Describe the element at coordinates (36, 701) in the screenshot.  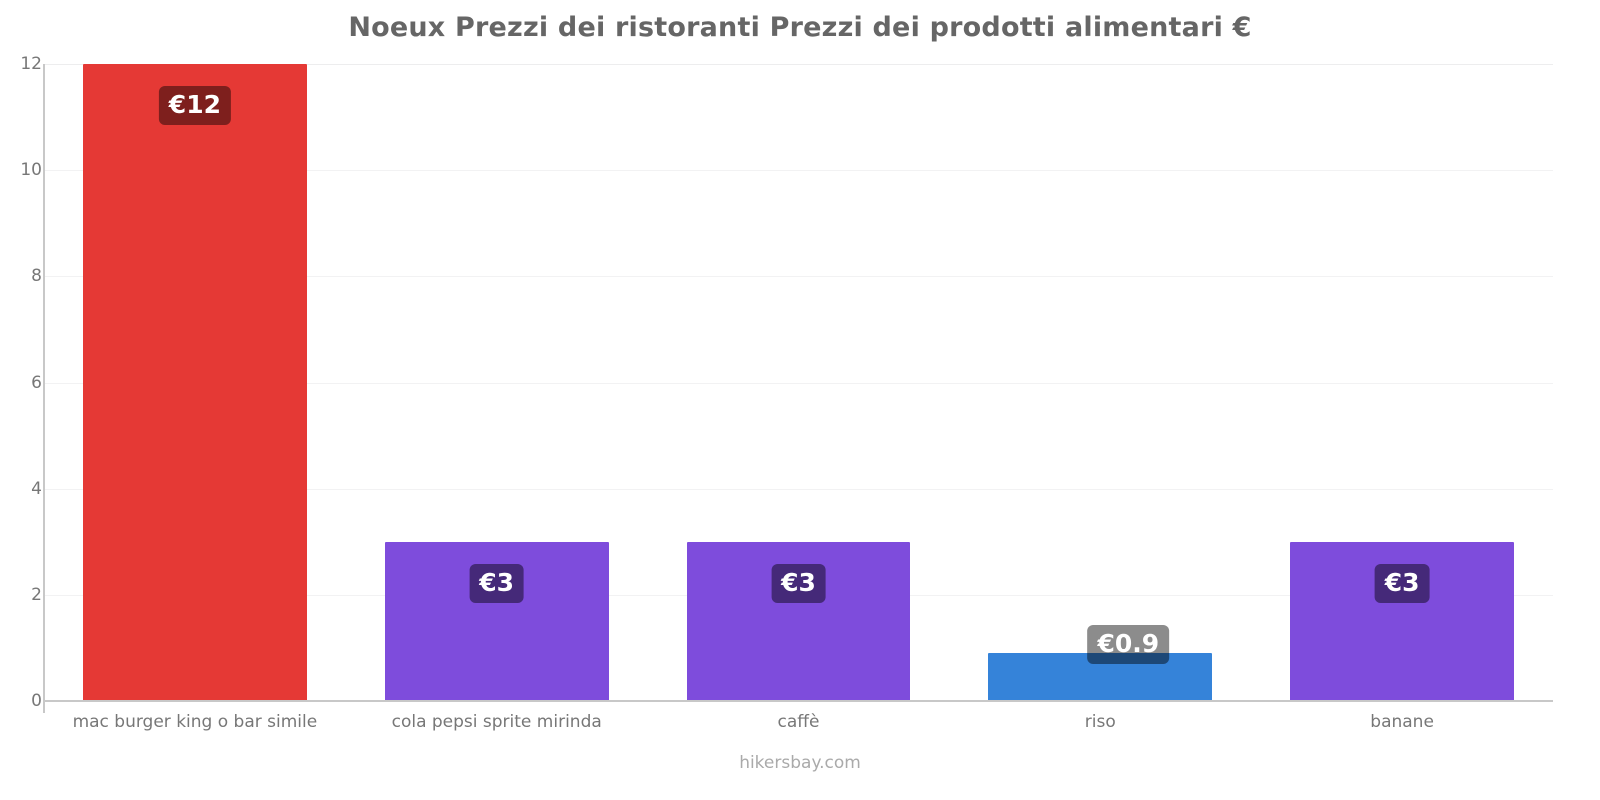
I see `y-axis-tick-label: 0` at that location.